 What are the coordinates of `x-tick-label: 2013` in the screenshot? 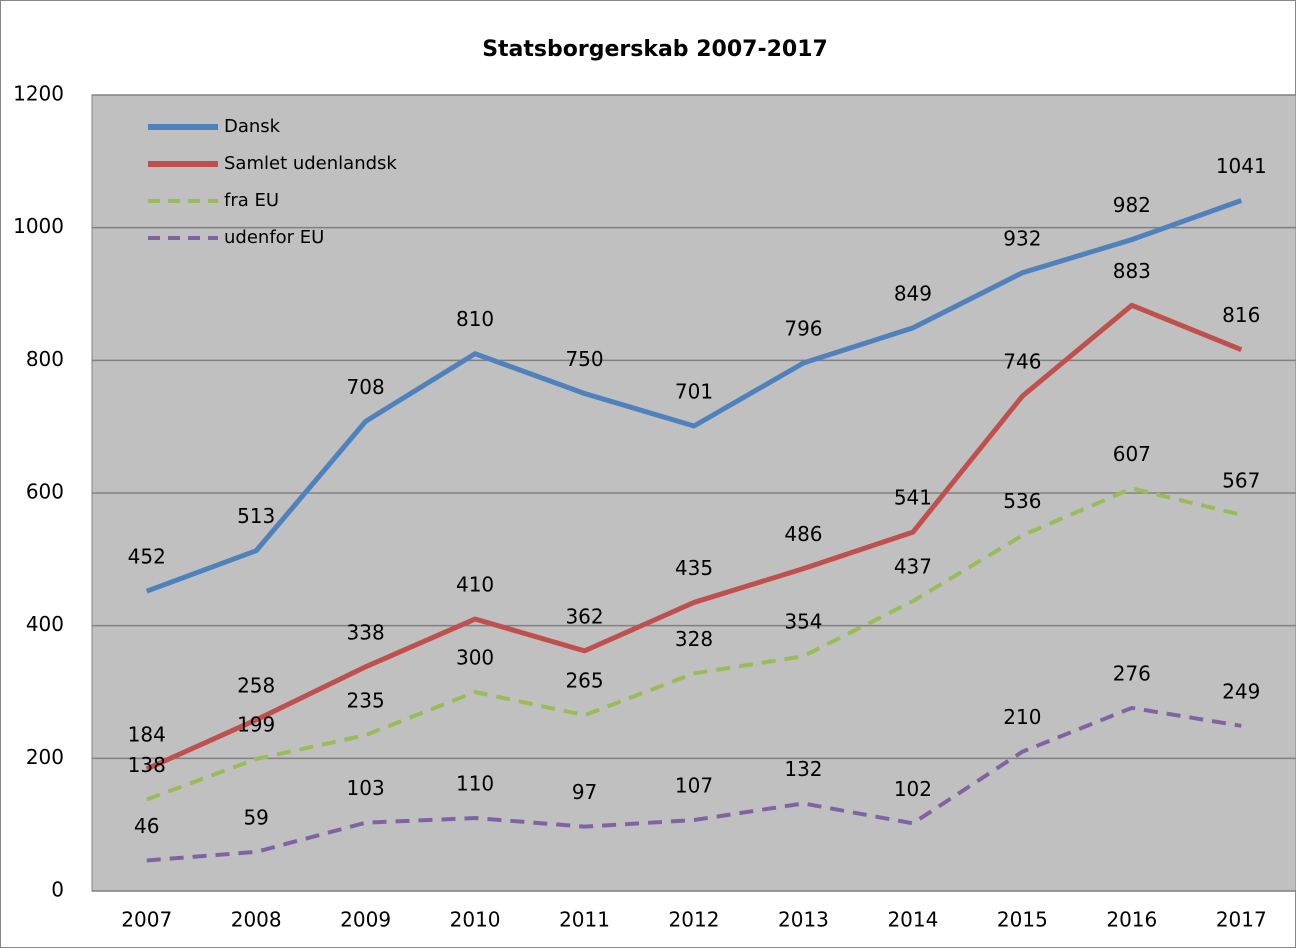 It's located at (803, 920).